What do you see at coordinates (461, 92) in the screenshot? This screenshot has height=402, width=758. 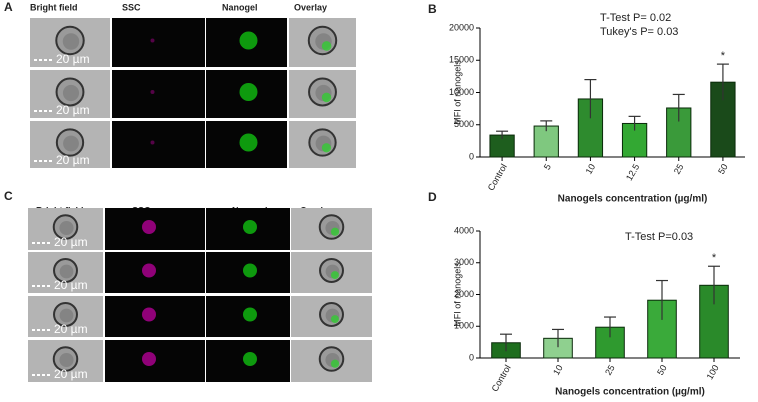 I see `y-tick-label: 10000` at bounding box center [461, 92].